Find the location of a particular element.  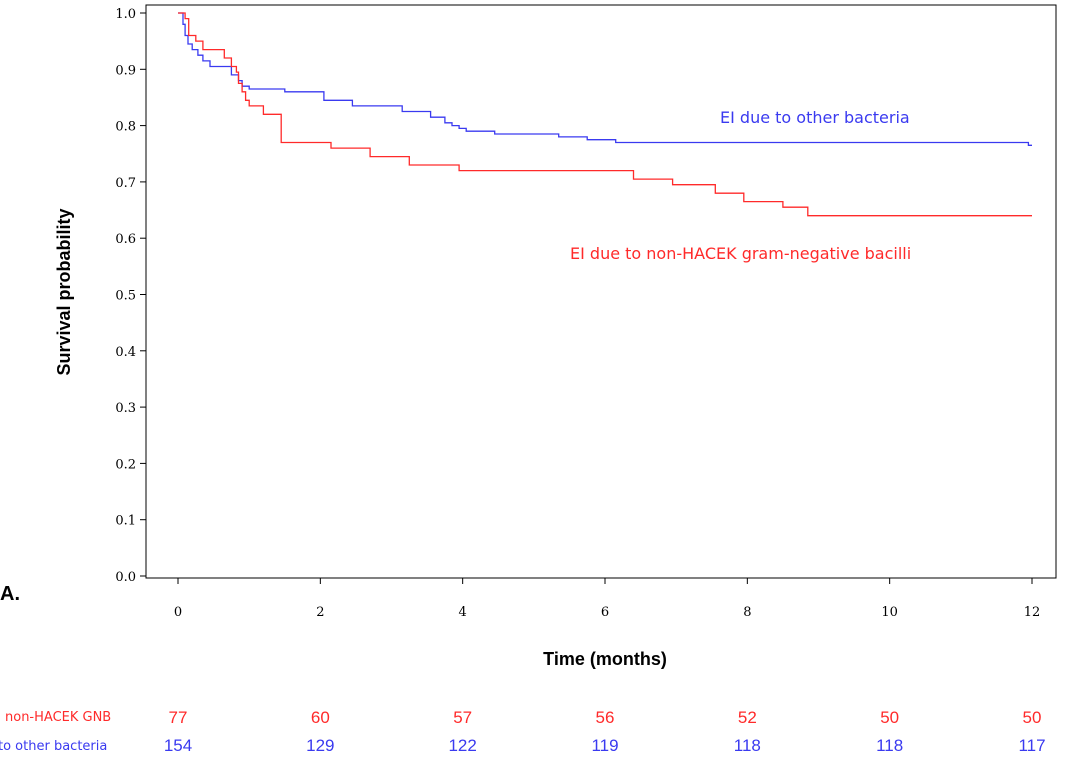

risk-value-other: 154 is located at coordinates (178, 745).